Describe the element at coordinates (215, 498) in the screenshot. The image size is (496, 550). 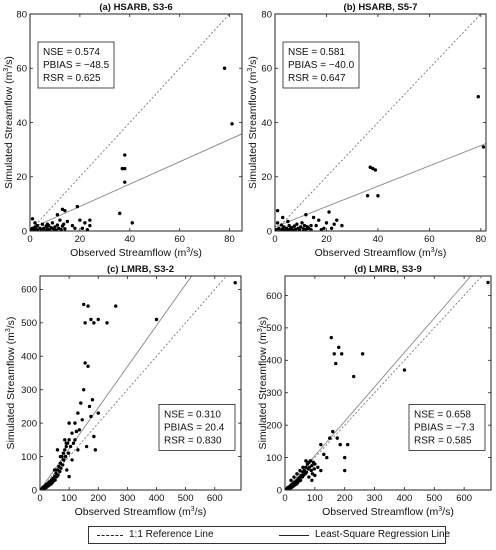
I see `x-tick-label: 600` at that location.